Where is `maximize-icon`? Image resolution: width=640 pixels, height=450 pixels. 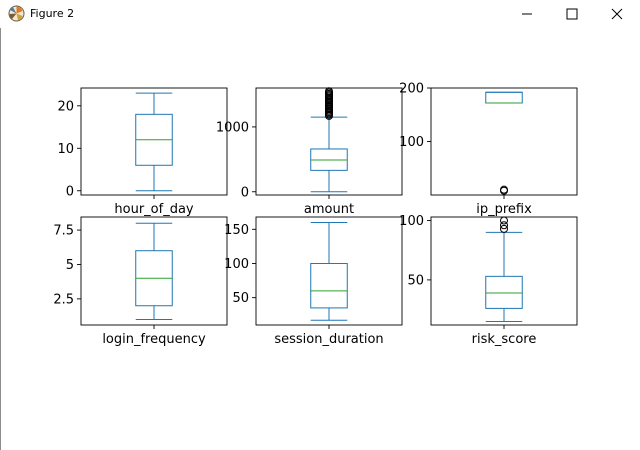 maximize-icon is located at coordinates (572, 14).